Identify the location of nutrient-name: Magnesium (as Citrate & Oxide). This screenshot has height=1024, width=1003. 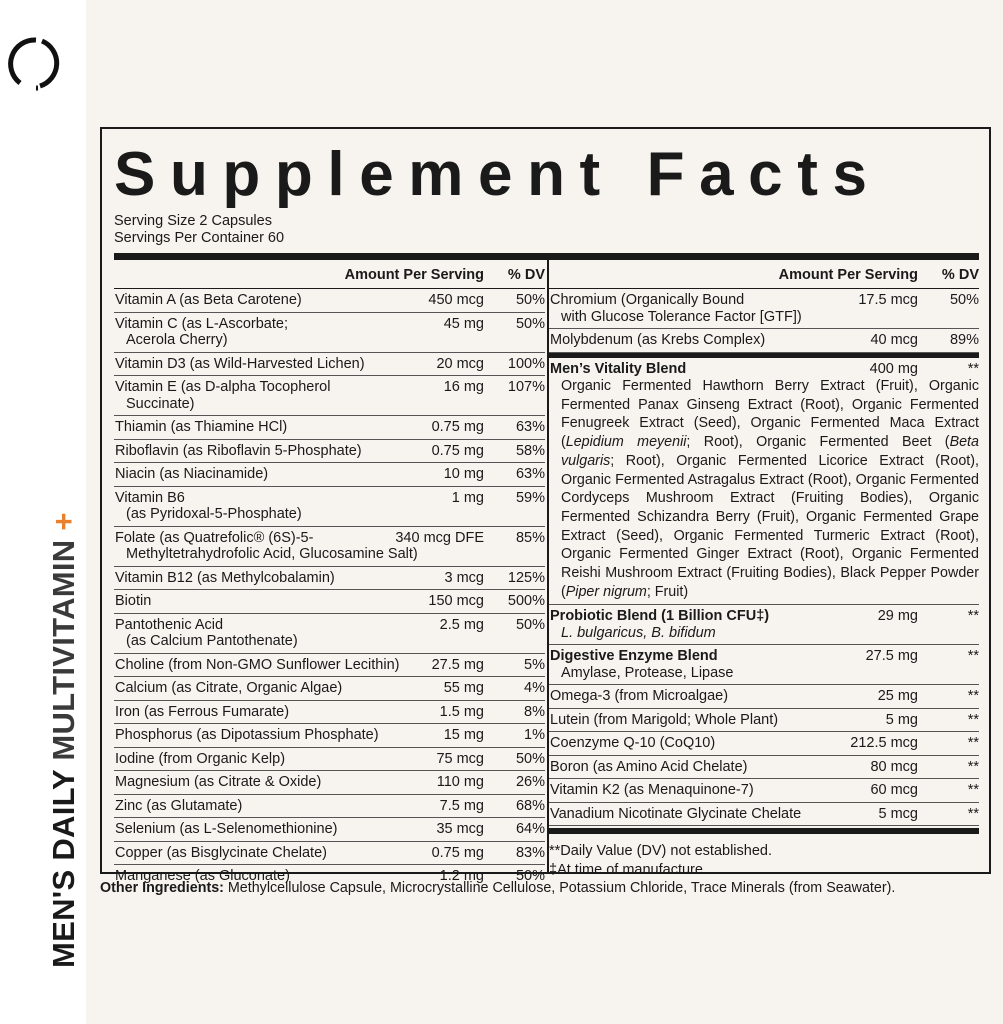
(218, 782).